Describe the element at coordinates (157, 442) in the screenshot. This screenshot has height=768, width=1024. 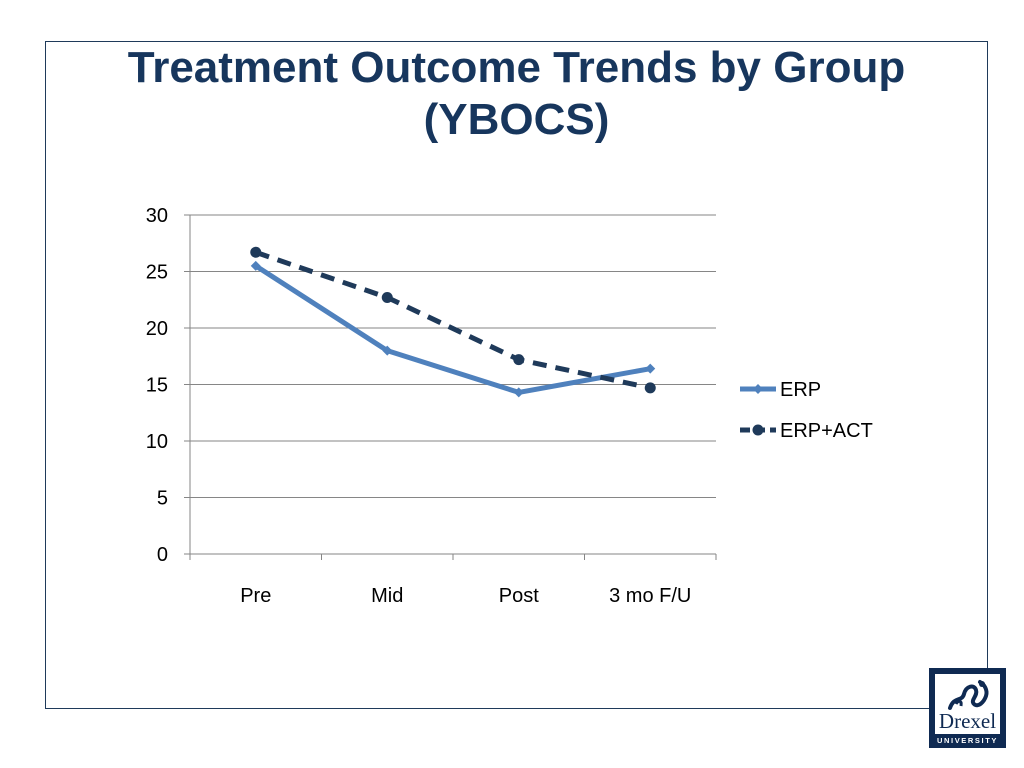
I see `y-tick-label: 10` at that location.